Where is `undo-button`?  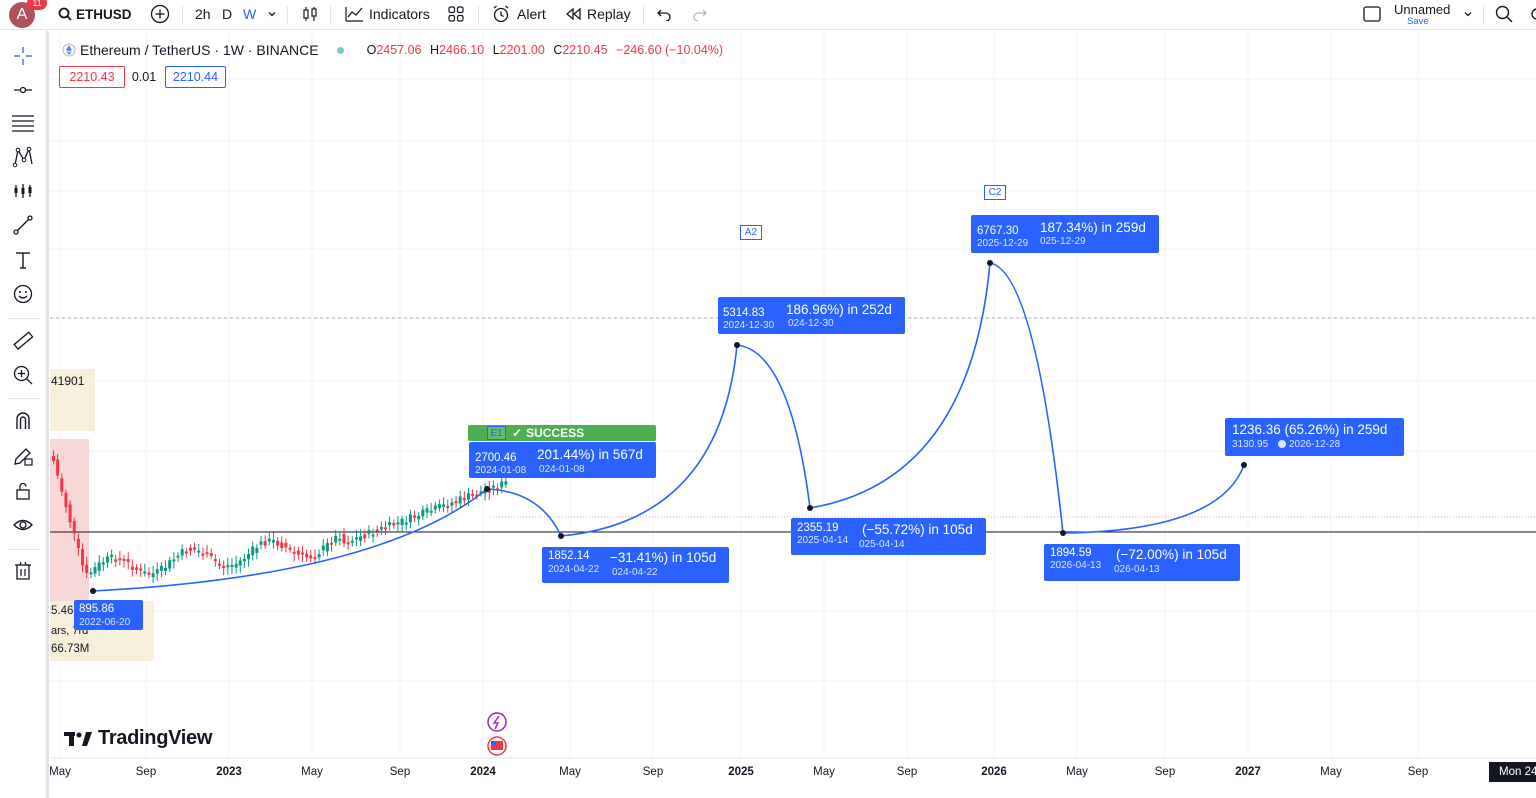 undo-button is located at coordinates (664, 14).